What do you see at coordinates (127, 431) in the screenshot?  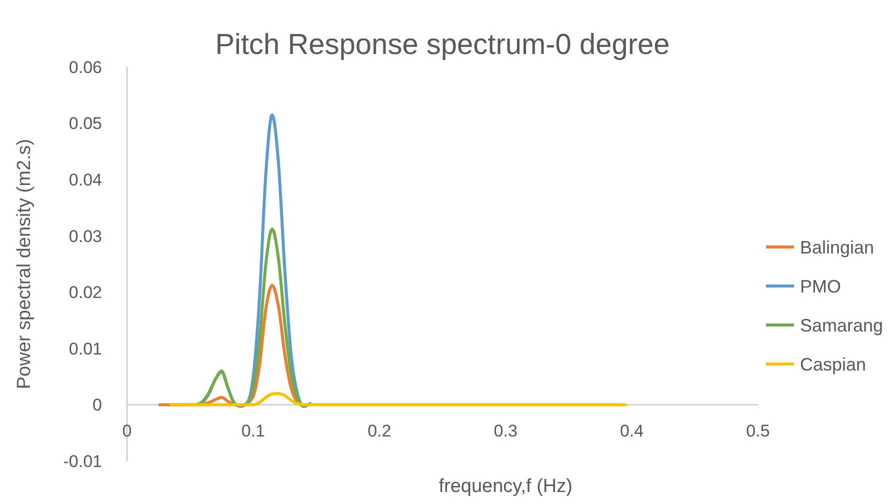 I see `x-tick-label: 0` at bounding box center [127, 431].